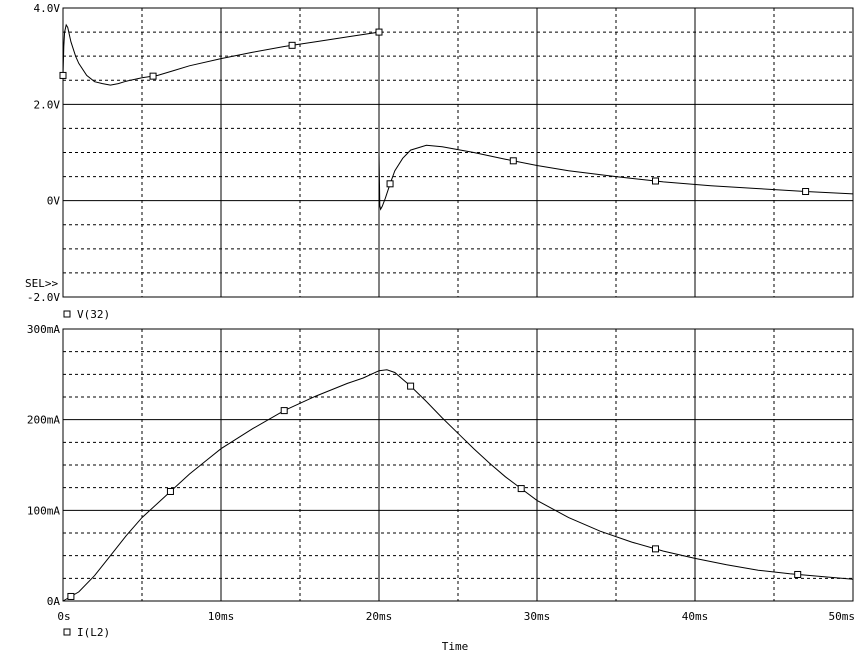  I want to click on legend-label: I(L2), so click(93, 632).